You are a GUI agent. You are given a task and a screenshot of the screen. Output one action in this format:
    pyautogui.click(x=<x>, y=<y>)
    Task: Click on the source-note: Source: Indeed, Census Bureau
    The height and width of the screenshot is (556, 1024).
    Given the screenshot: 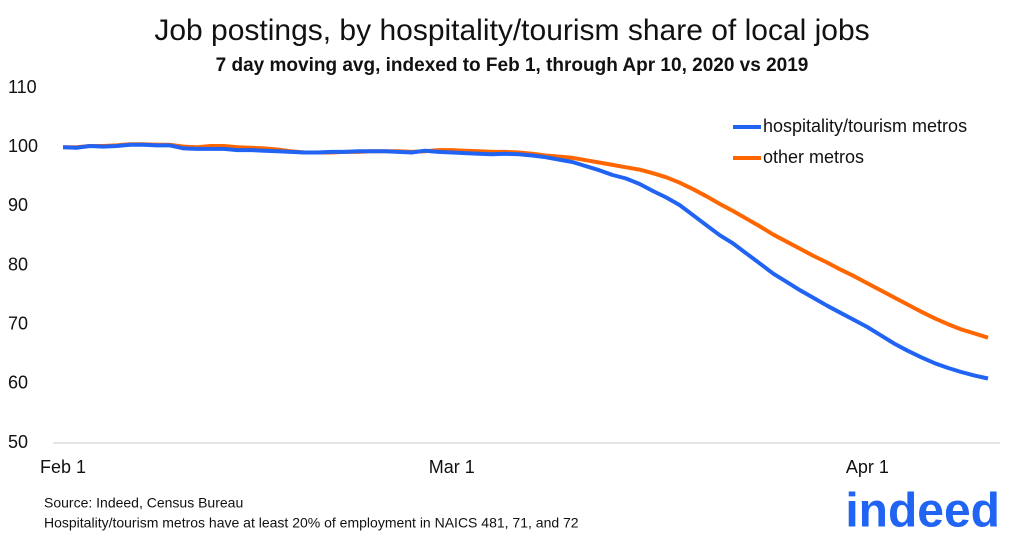 What is the action you would take?
    pyautogui.click(x=143, y=503)
    